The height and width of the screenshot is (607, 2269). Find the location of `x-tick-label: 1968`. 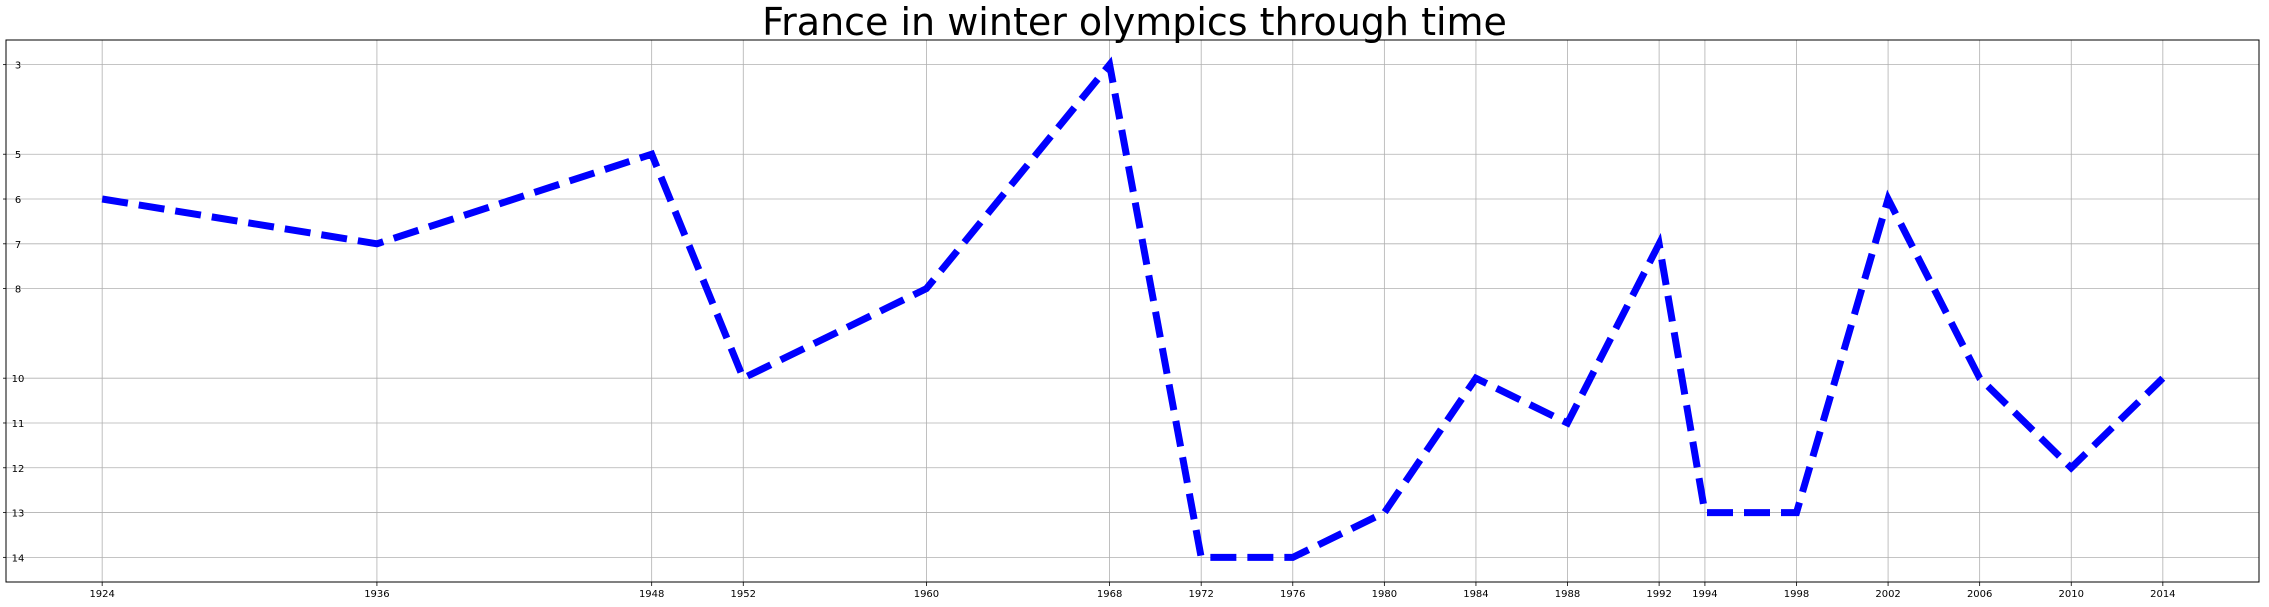

x-tick-label: 1968 is located at coordinates (1109, 594).